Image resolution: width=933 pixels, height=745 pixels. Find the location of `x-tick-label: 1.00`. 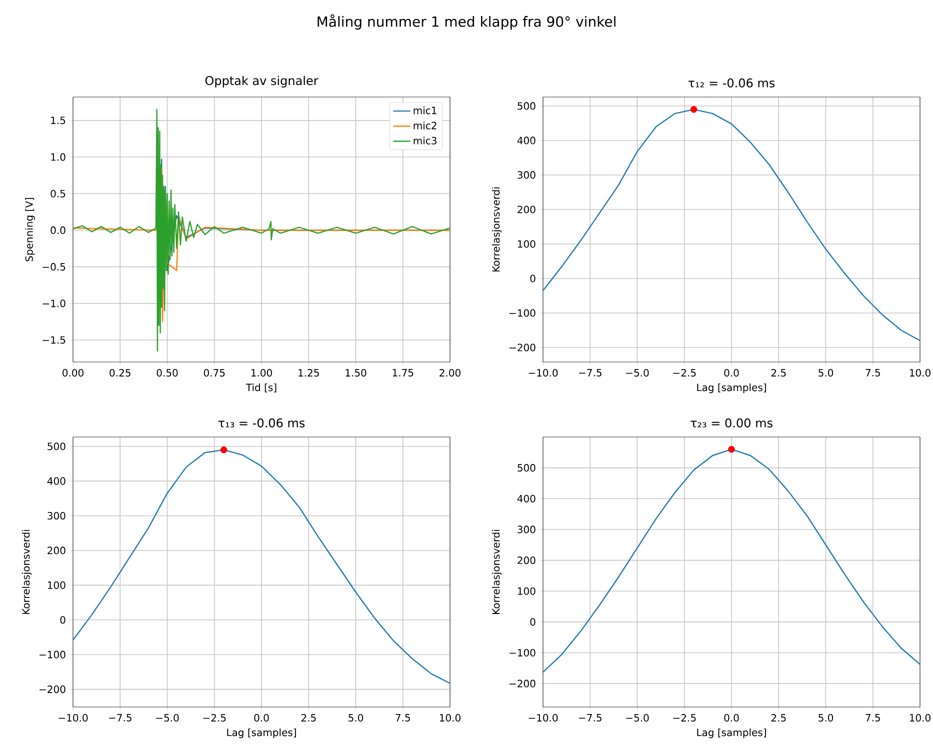

x-tick-label: 1.00 is located at coordinates (261, 373).